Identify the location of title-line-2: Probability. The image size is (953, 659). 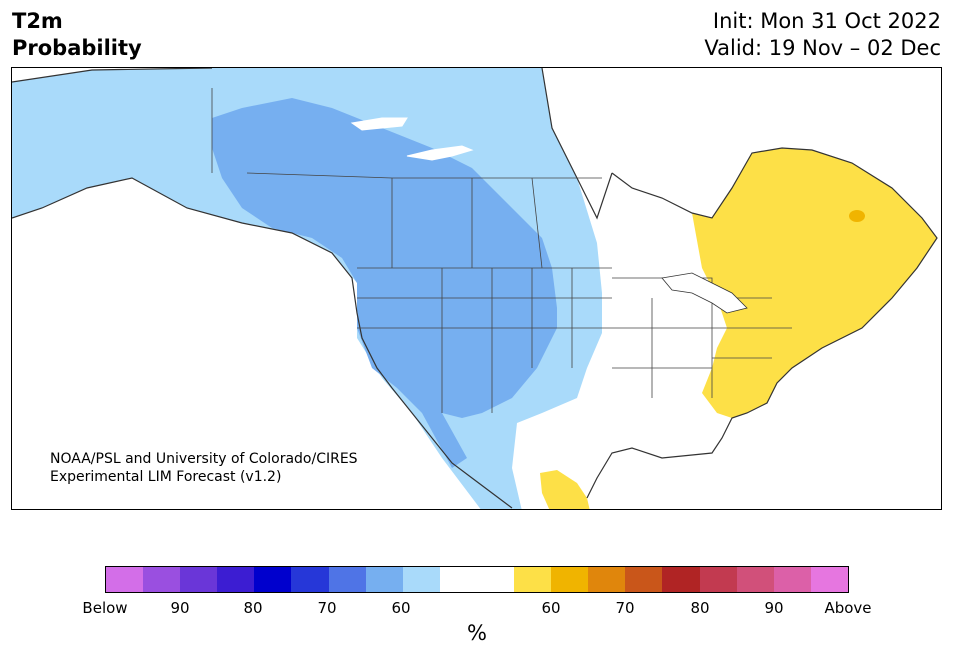
(77, 48).